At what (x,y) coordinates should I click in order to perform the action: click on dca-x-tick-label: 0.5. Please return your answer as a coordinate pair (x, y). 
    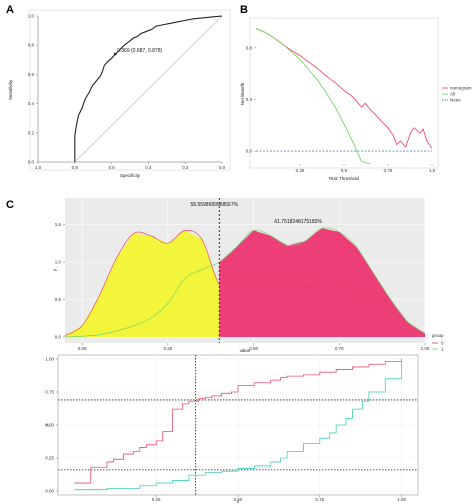
    Looking at the image, I should click on (344, 170).